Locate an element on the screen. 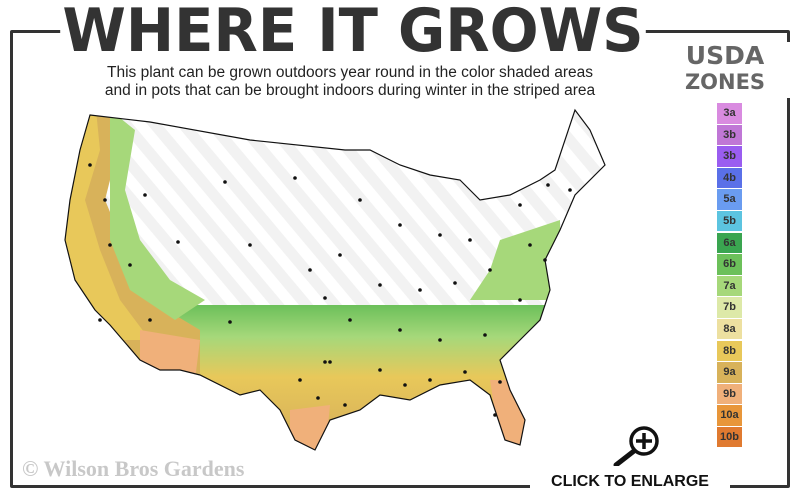  legend-zone-5b: 5b is located at coordinates (729, 221).